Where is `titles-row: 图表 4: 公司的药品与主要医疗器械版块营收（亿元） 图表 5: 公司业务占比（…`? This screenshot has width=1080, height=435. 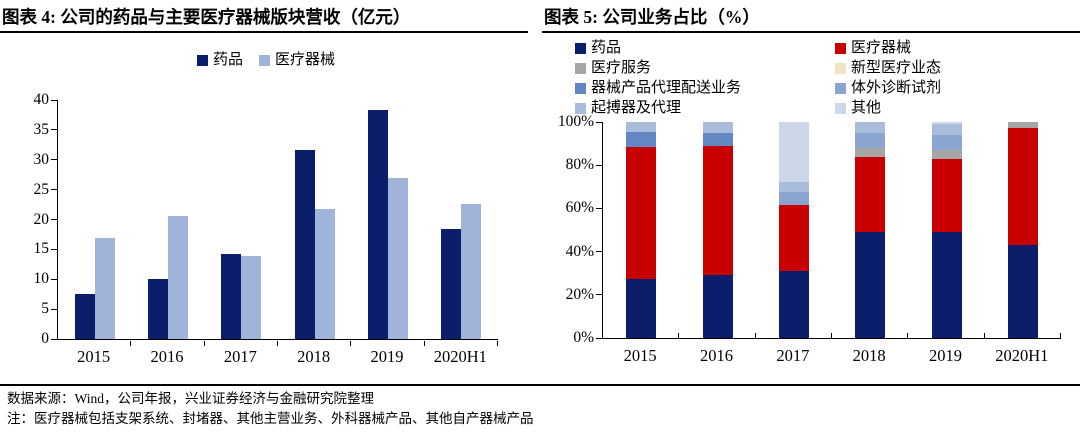 titles-row: 图表 4: 公司的药品与主要医疗器械版块营收（亿元） 图表 5: 公司业务占比（… is located at coordinates (540, 16).